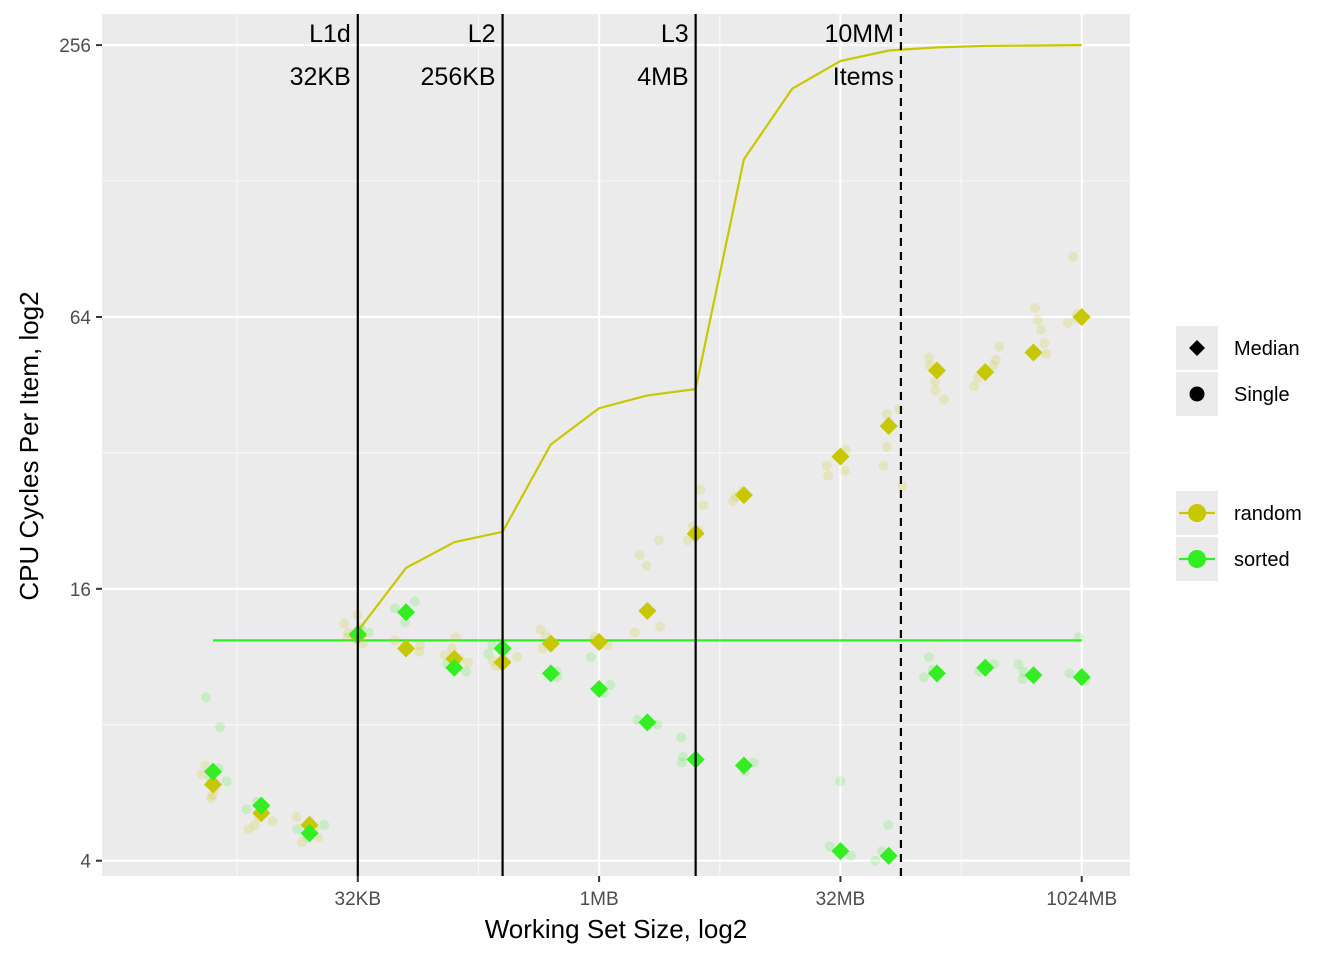 This screenshot has height=960, width=1344. I want to click on legend: Median Single random sorted, so click(1239, 453).